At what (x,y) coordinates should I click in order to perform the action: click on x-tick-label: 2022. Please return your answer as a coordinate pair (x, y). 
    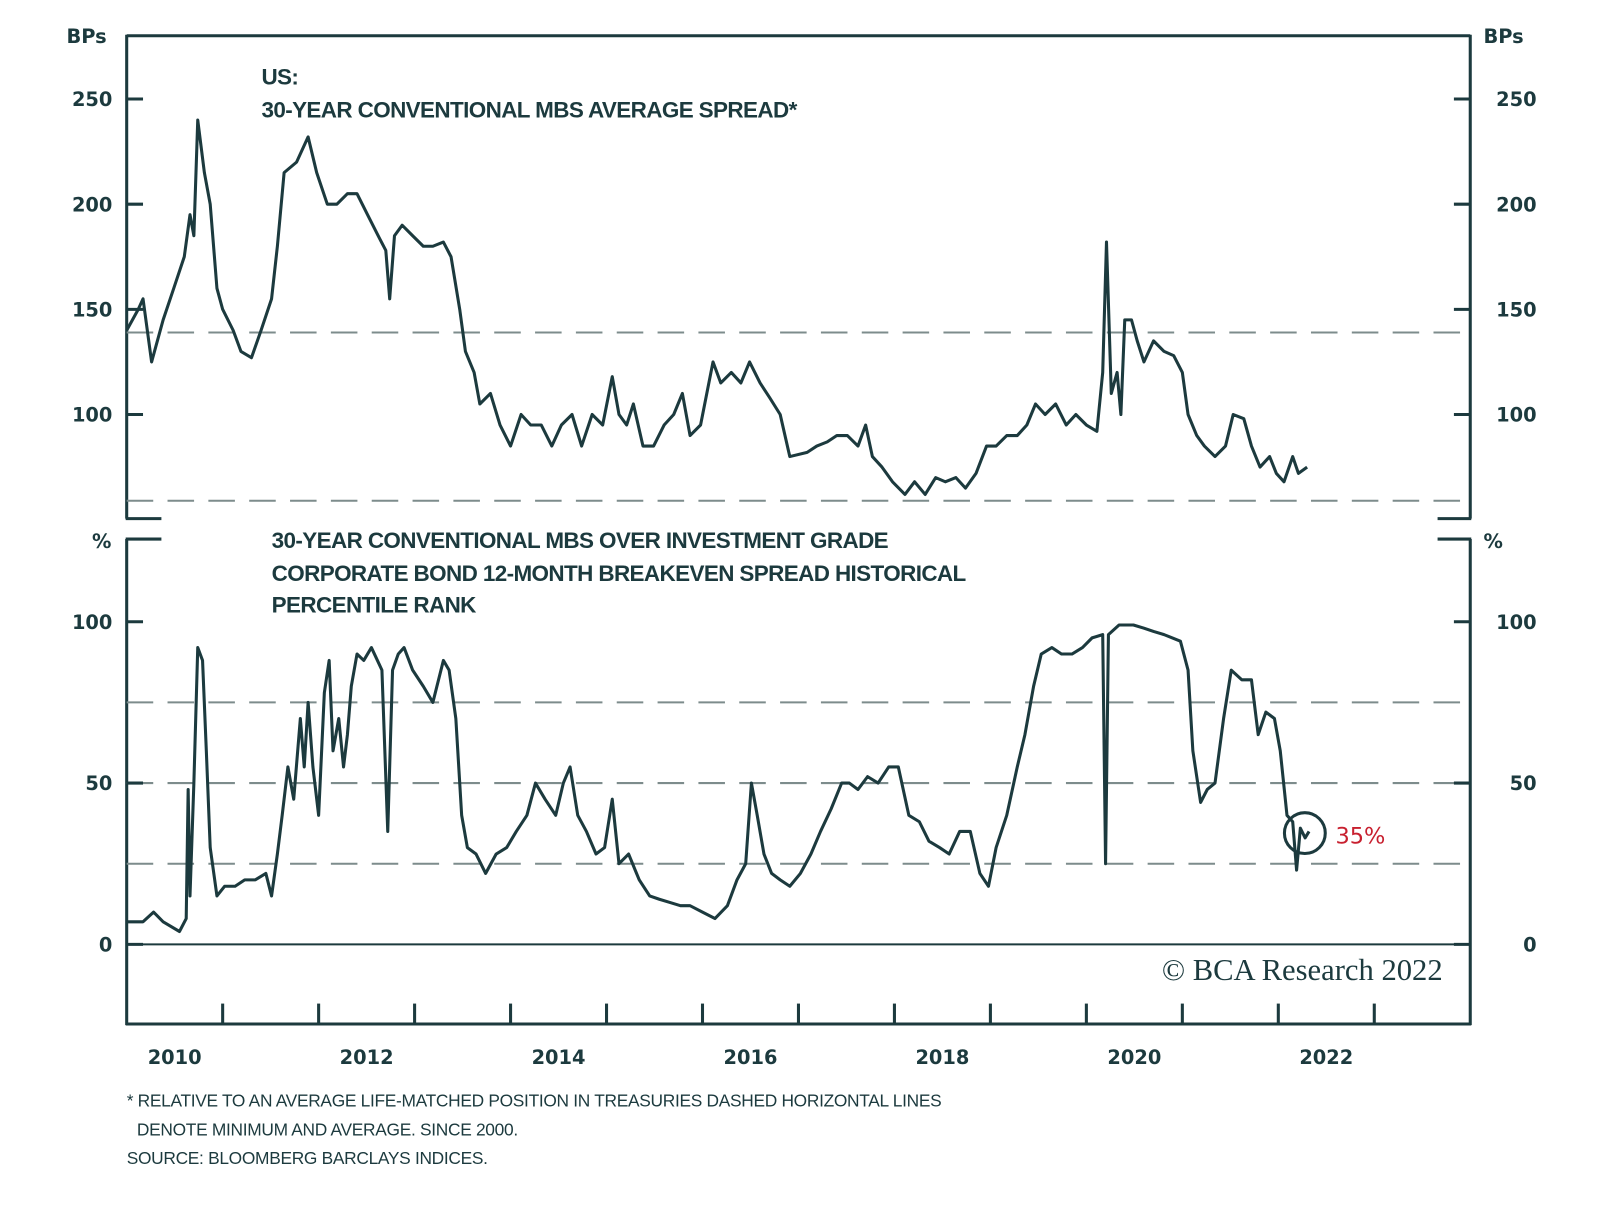
    Looking at the image, I should click on (1326, 1057).